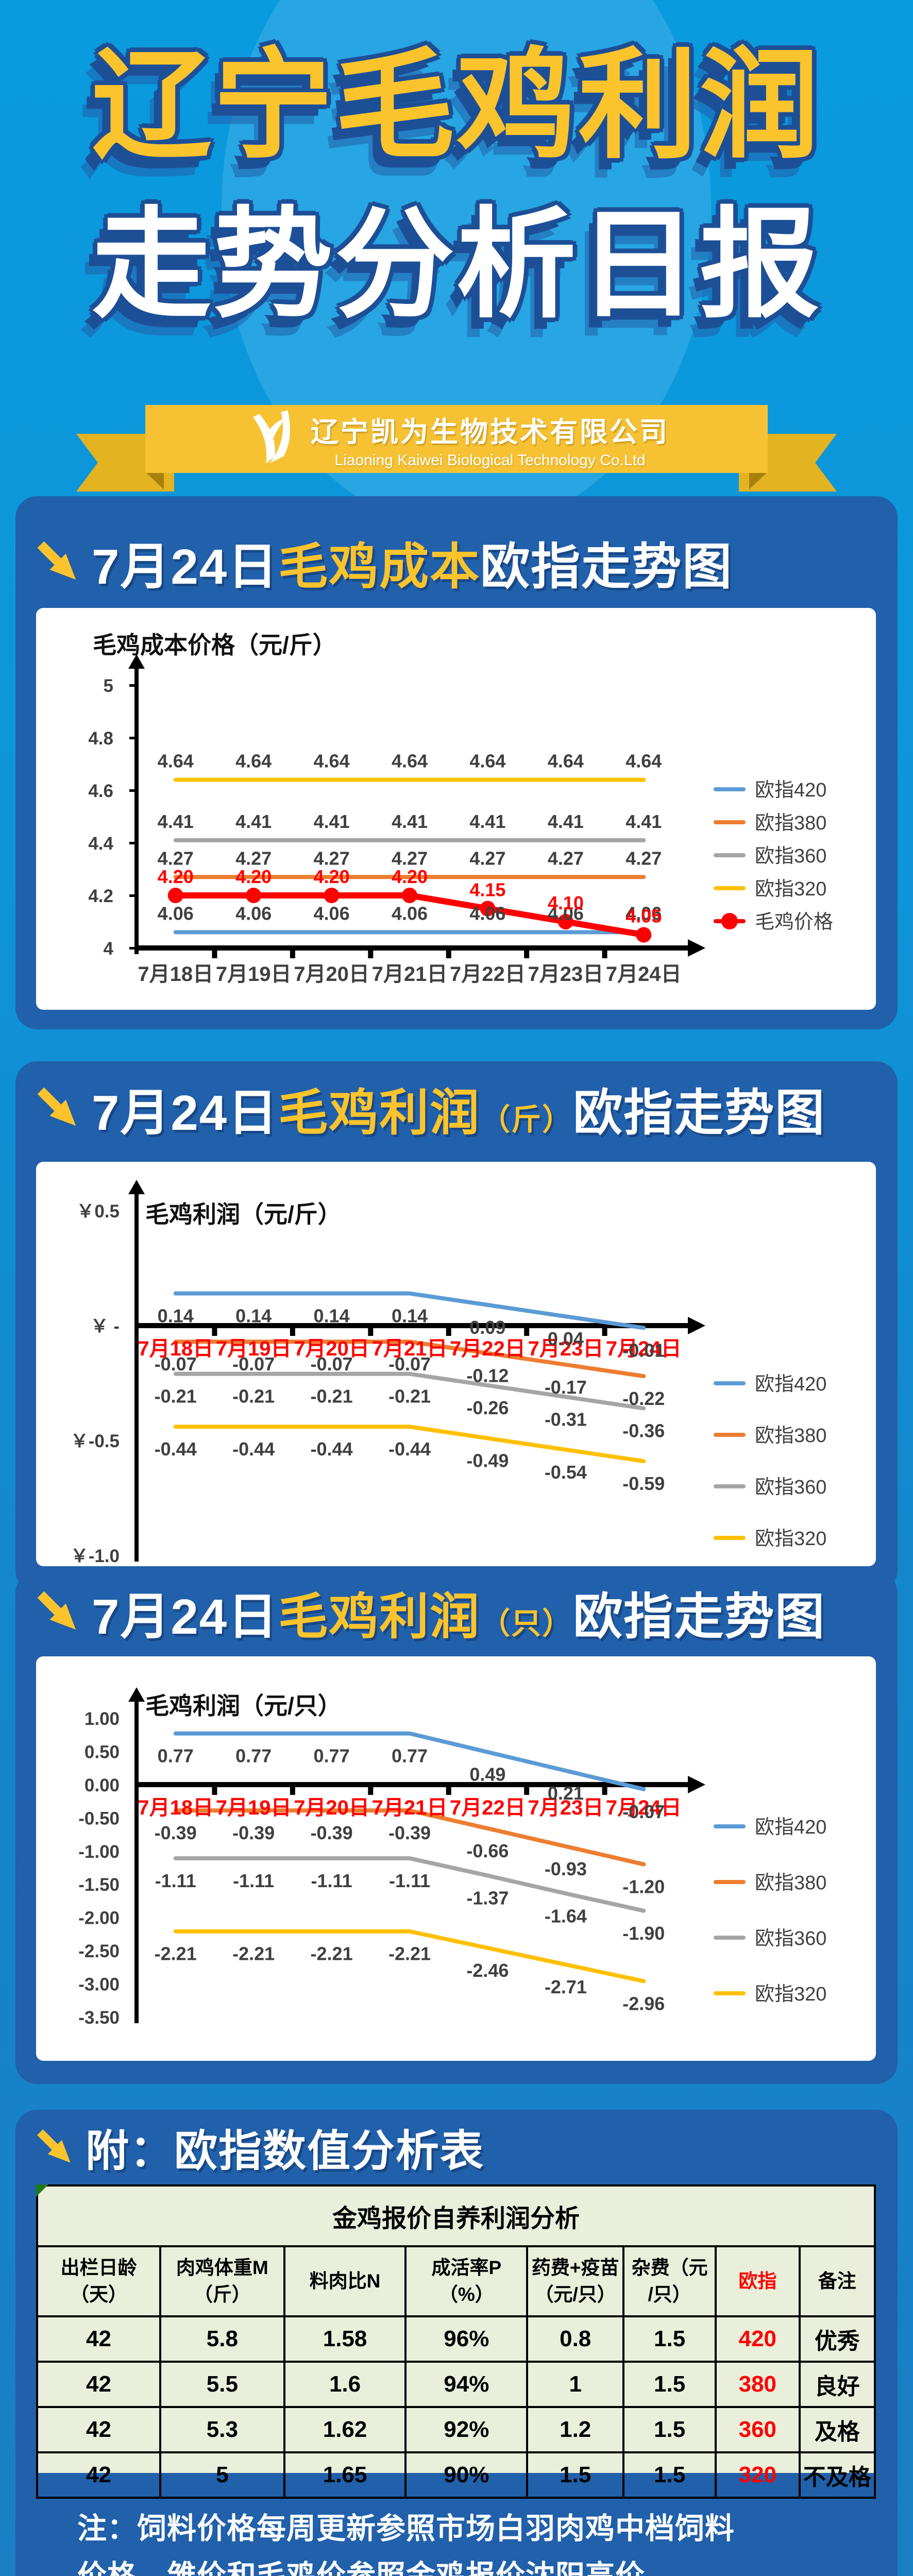  Describe the element at coordinates (566, 1387) in the screenshot. I see `data-label: -0.17` at that location.